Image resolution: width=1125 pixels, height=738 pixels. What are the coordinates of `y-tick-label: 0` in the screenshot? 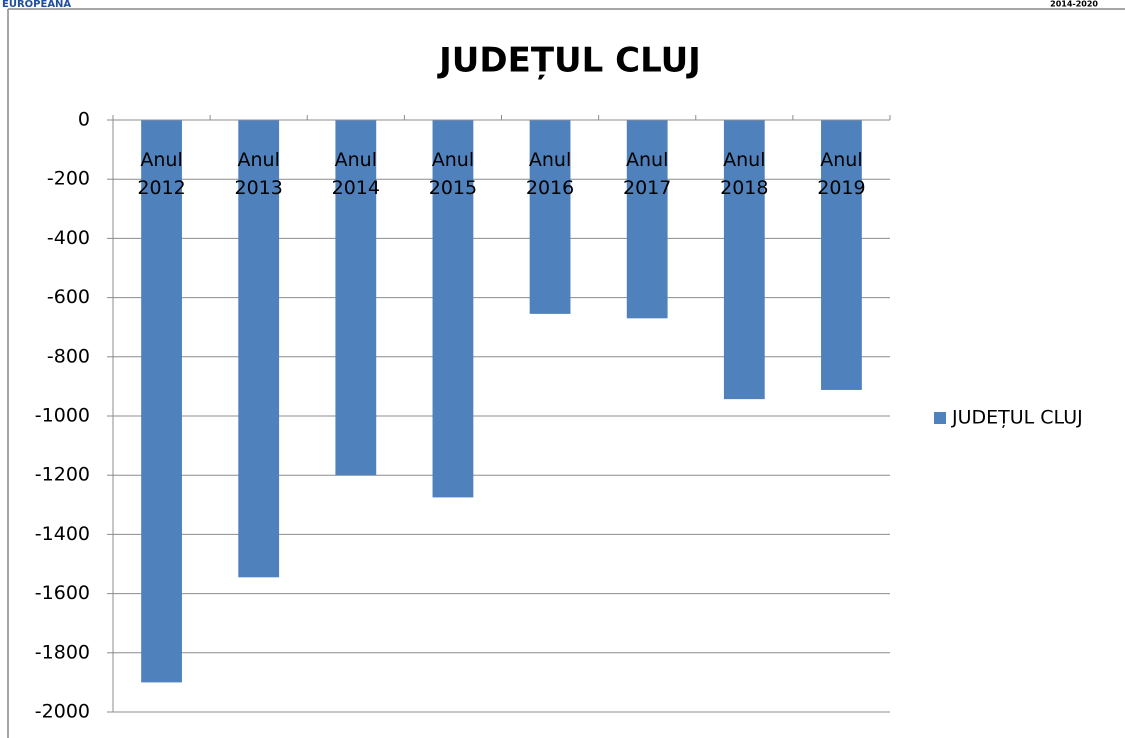 It's located at (84, 120).